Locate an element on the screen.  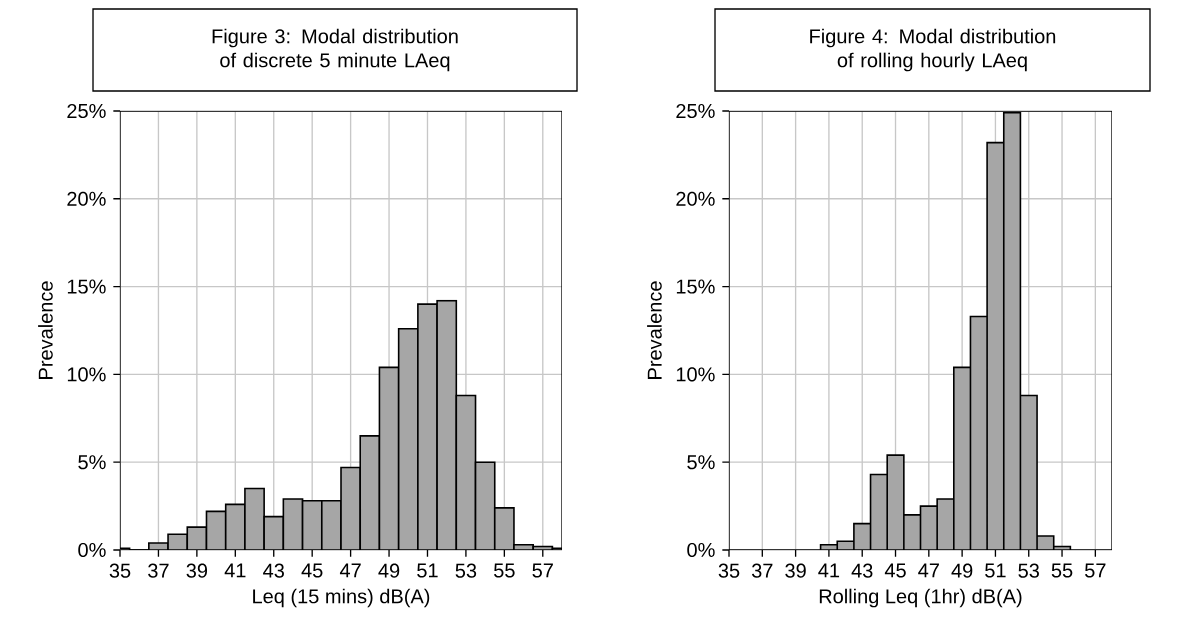
x-axis-title: Leq (15 mins) dB(A) is located at coordinates (341, 598).